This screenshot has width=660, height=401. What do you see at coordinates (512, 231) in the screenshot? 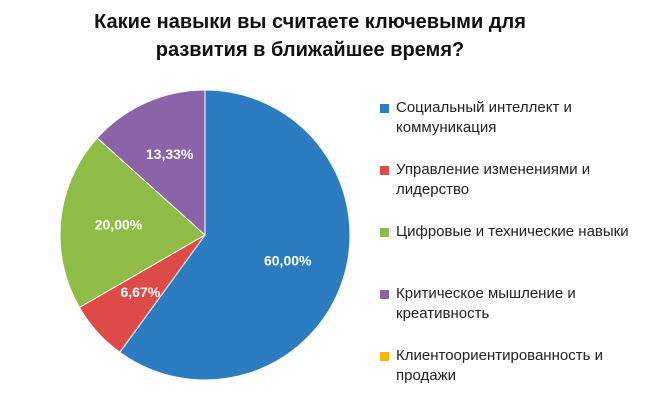
I see `legend-label: Цифровые и технические навыки` at bounding box center [512, 231].